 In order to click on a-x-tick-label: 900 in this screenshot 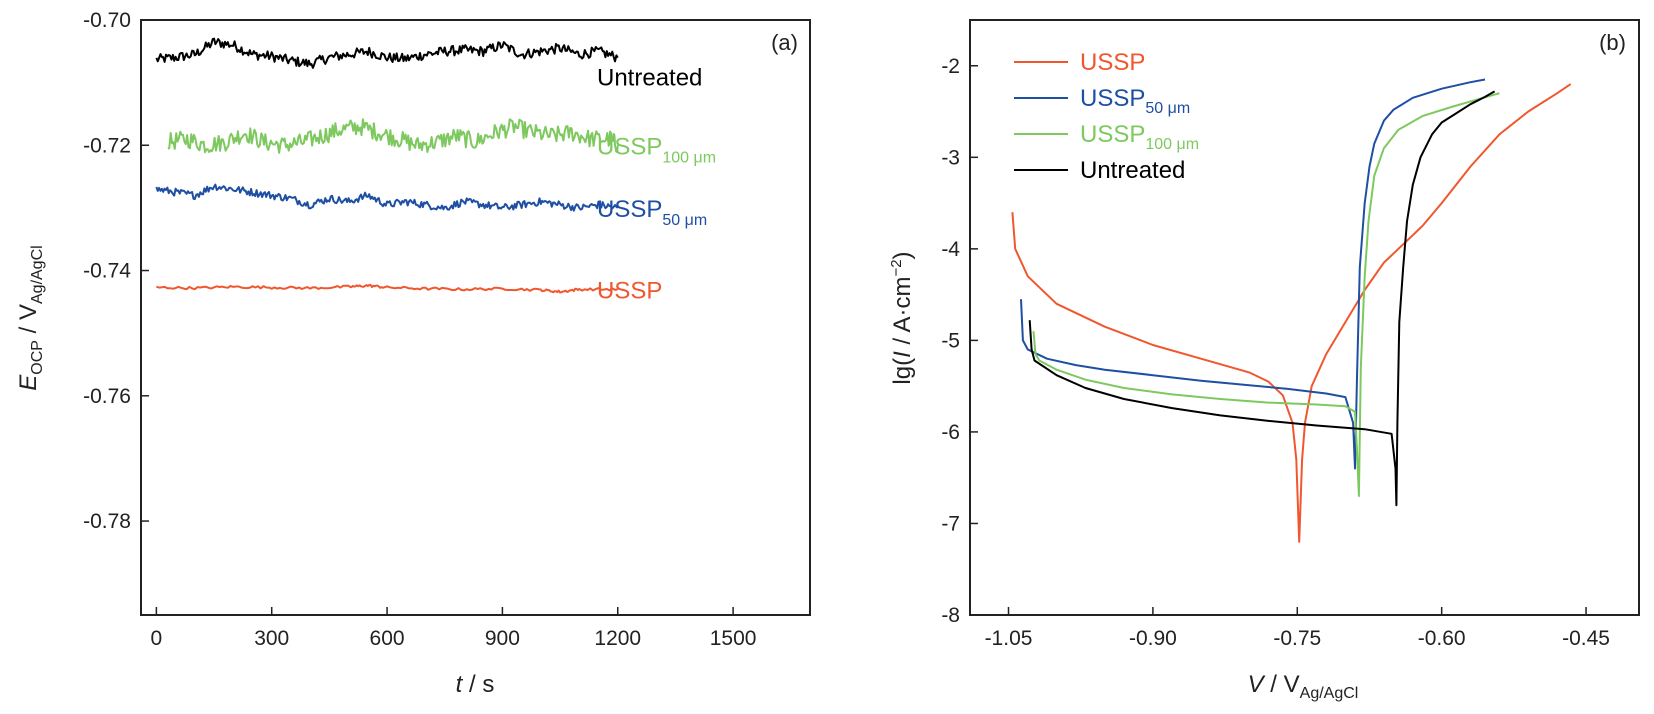, I will do `click(502, 638)`.